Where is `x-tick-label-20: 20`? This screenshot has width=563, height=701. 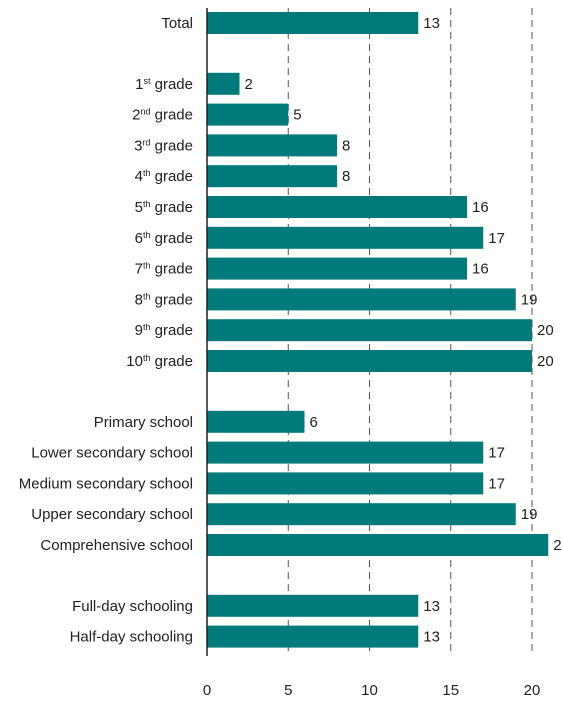 x-tick-label-20: 20 is located at coordinates (532, 690).